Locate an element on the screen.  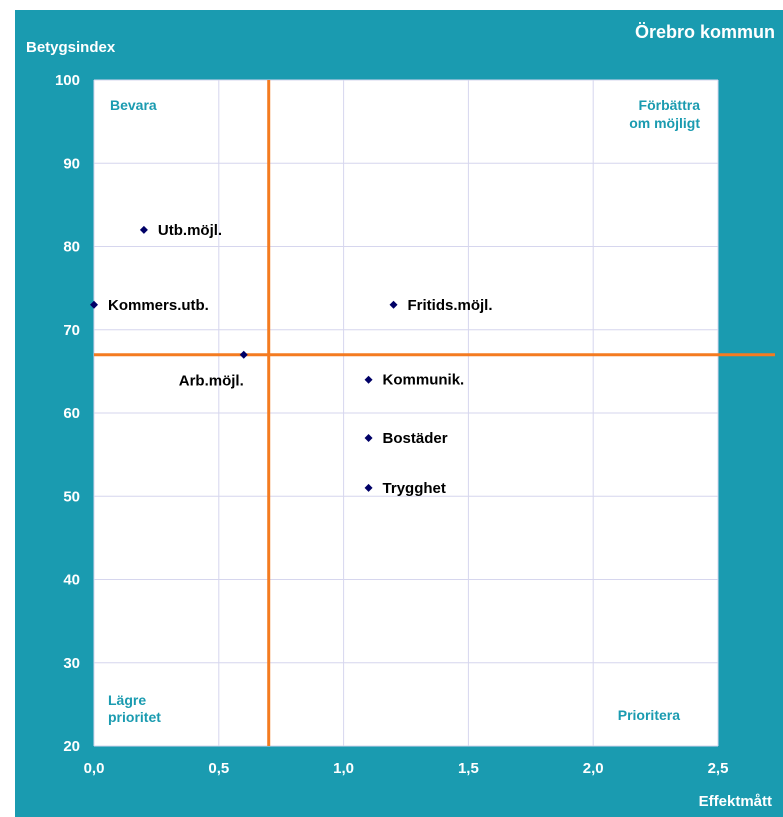
data-point-label: Fritids.möjl. is located at coordinates (450, 305).